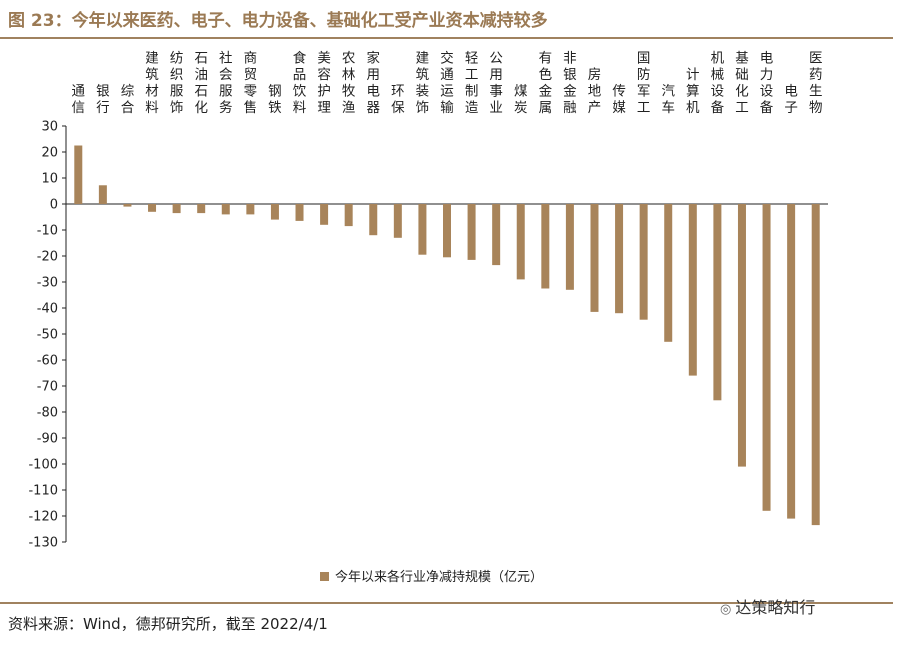  Describe the element at coordinates (251, 108) in the screenshot. I see `category-label-char: 售` at that location.